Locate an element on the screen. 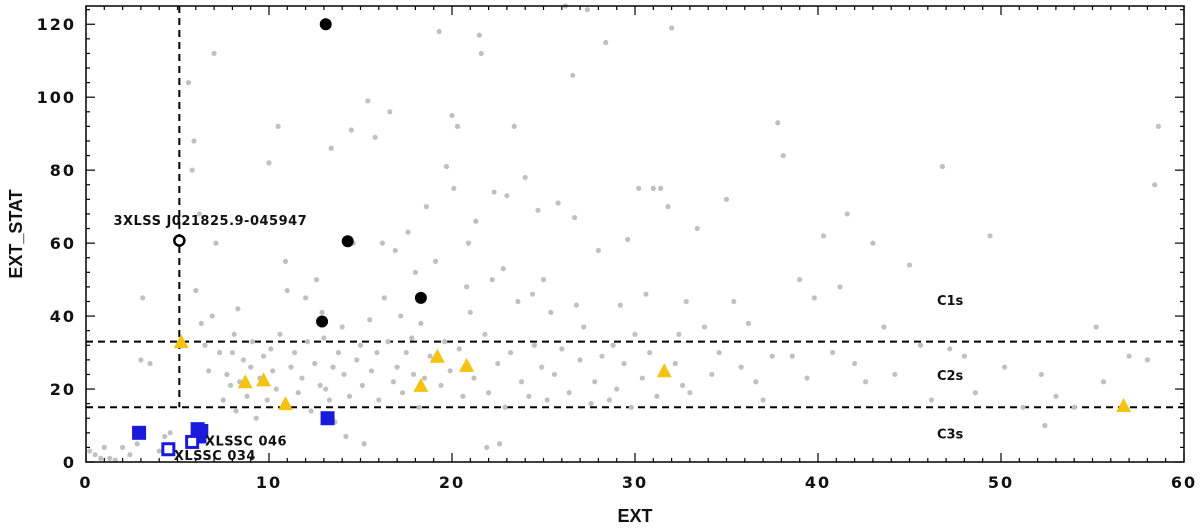 The width and height of the screenshot is (1200, 528). annotation-label: 3XLSS J021825.9-045947 is located at coordinates (210, 221).